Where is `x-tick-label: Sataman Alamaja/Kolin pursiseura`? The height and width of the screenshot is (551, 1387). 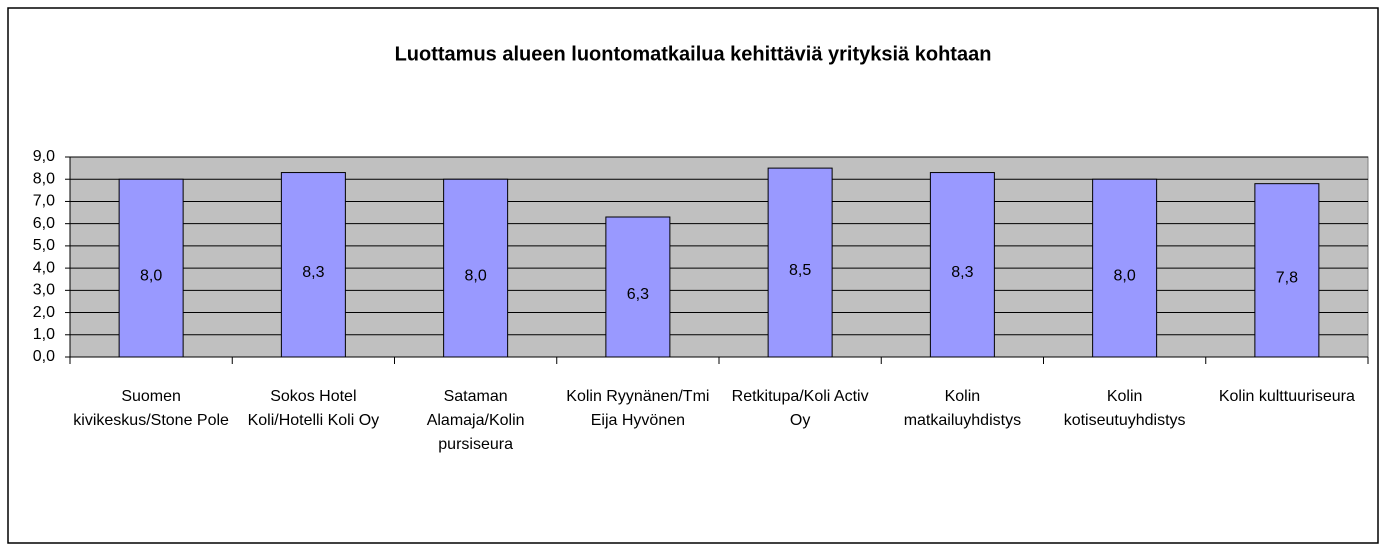
x-tick-label: Sataman Alamaja/Kolin pursiseura is located at coordinates (475, 420).